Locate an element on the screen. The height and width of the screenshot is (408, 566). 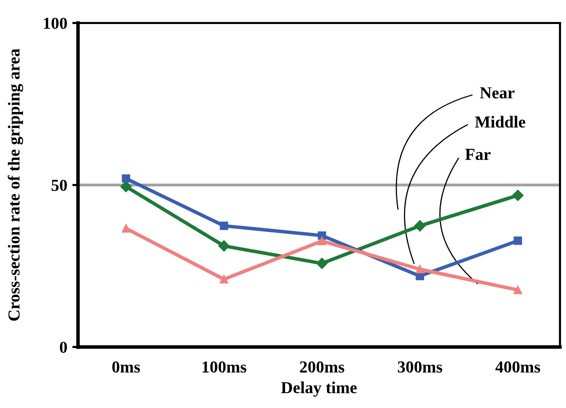
x-tick-label: 300ms is located at coordinates (420, 367).